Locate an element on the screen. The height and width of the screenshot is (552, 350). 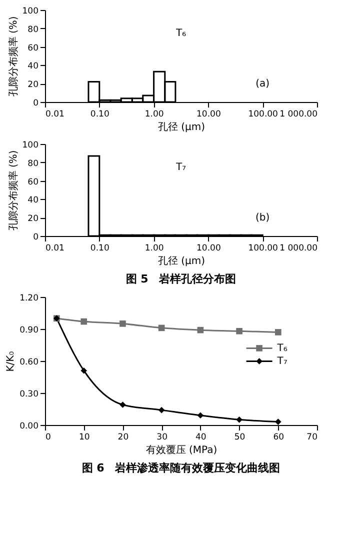
x-tick-label: 50 is located at coordinates (240, 437).